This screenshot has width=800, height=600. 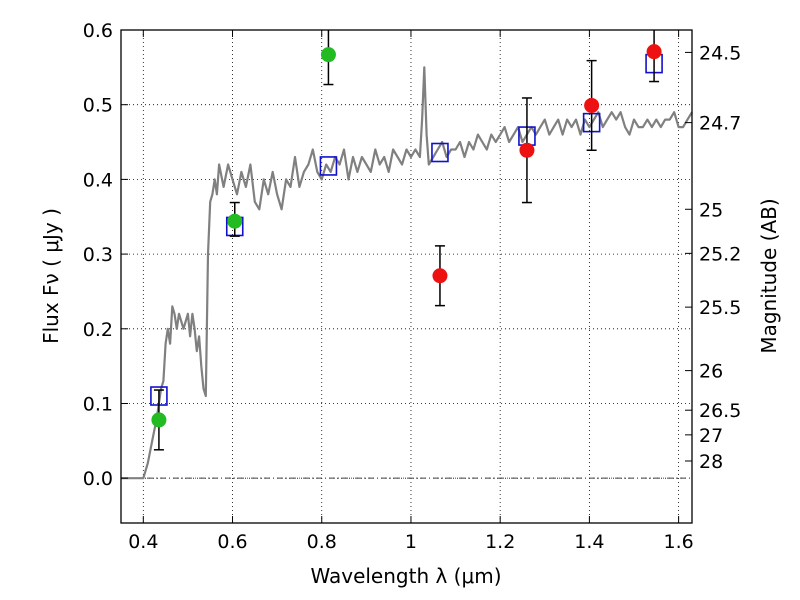 I want to click on y-tick-label: 0.6, so click(x=98, y=31).